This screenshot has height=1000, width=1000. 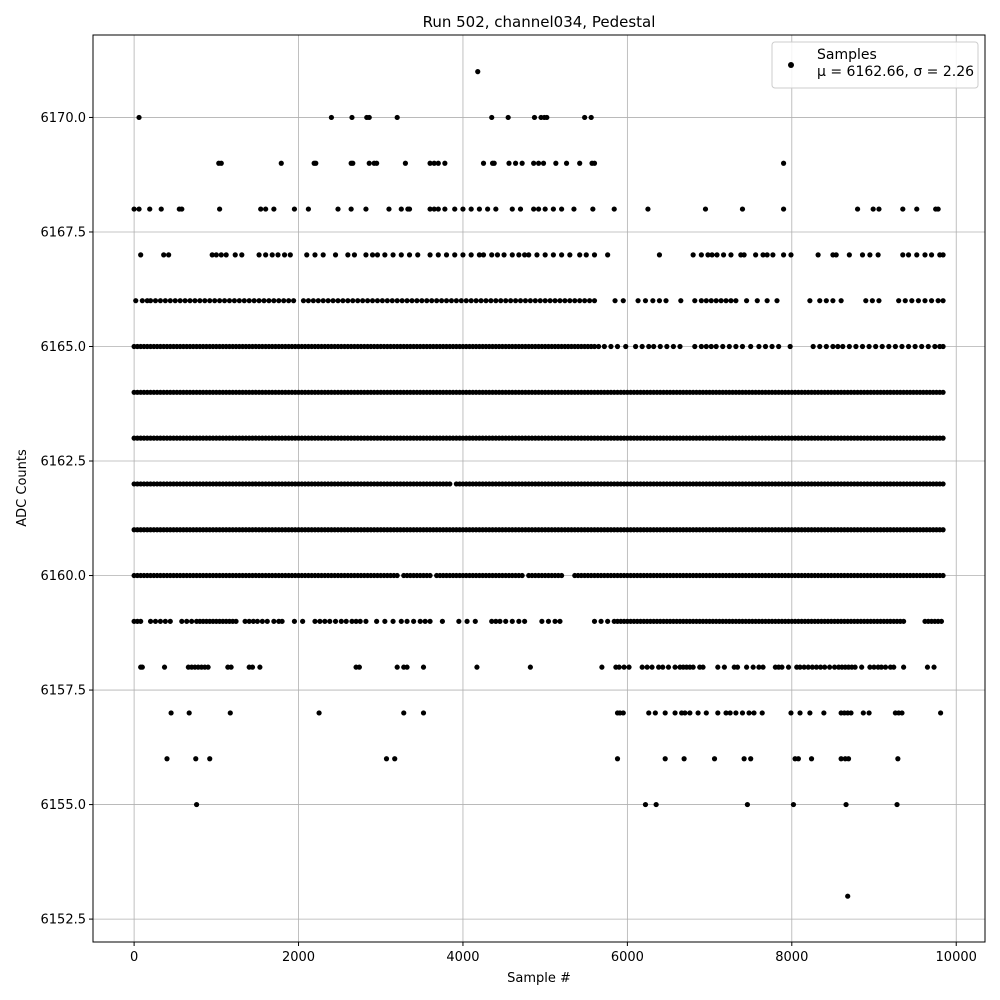 What do you see at coordinates (539, 22) in the screenshot?
I see `chart-title: Run 502, channel034, Pedestal` at bounding box center [539, 22].